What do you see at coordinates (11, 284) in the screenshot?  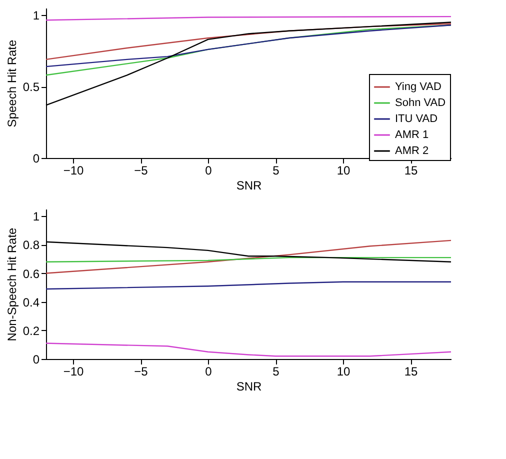 I see `y-axis-title: Non-Speech Hit Rate` at bounding box center [11, 284].